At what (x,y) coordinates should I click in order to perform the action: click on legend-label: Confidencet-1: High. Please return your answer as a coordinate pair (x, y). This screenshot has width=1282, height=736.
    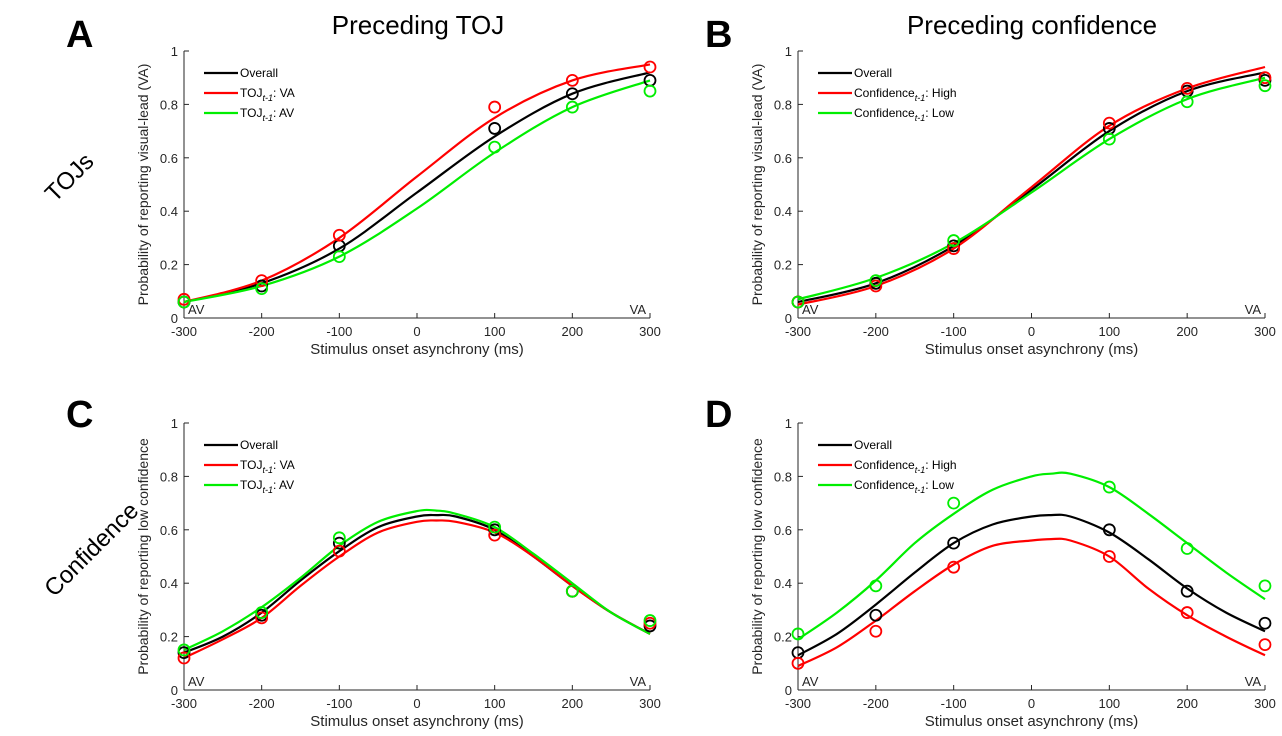
    Looking at the image, I should click on (905, 94).